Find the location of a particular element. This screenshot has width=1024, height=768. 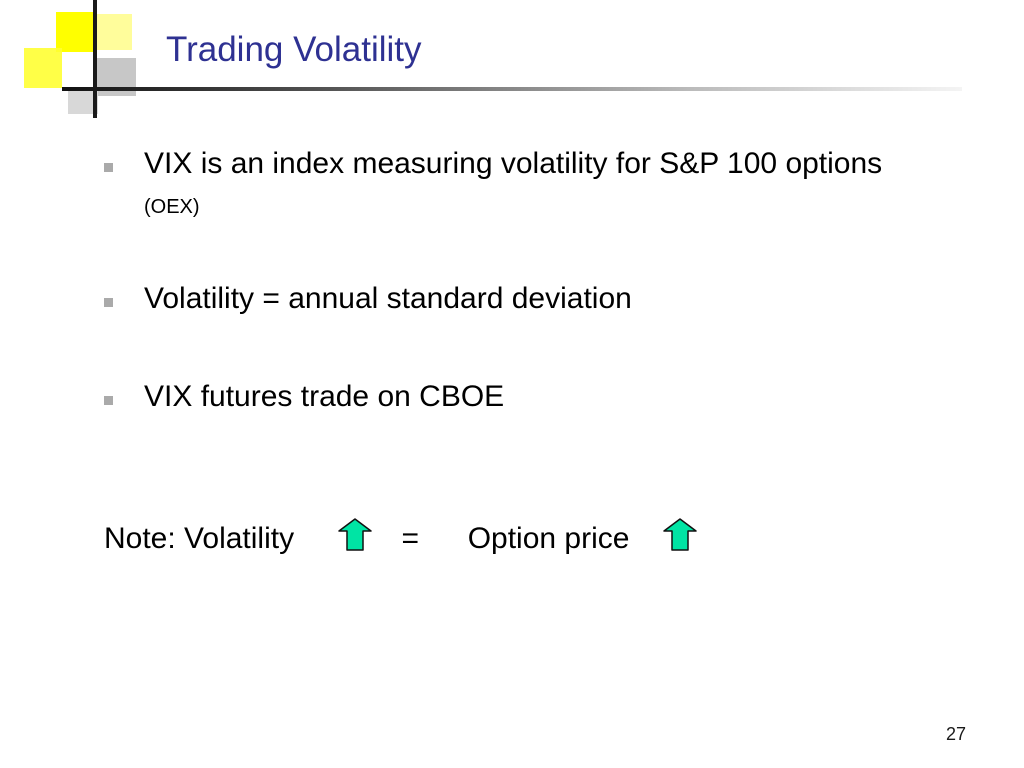

bullet-item: VIX futures trade on CBOE is located at coordinates (504, 397).